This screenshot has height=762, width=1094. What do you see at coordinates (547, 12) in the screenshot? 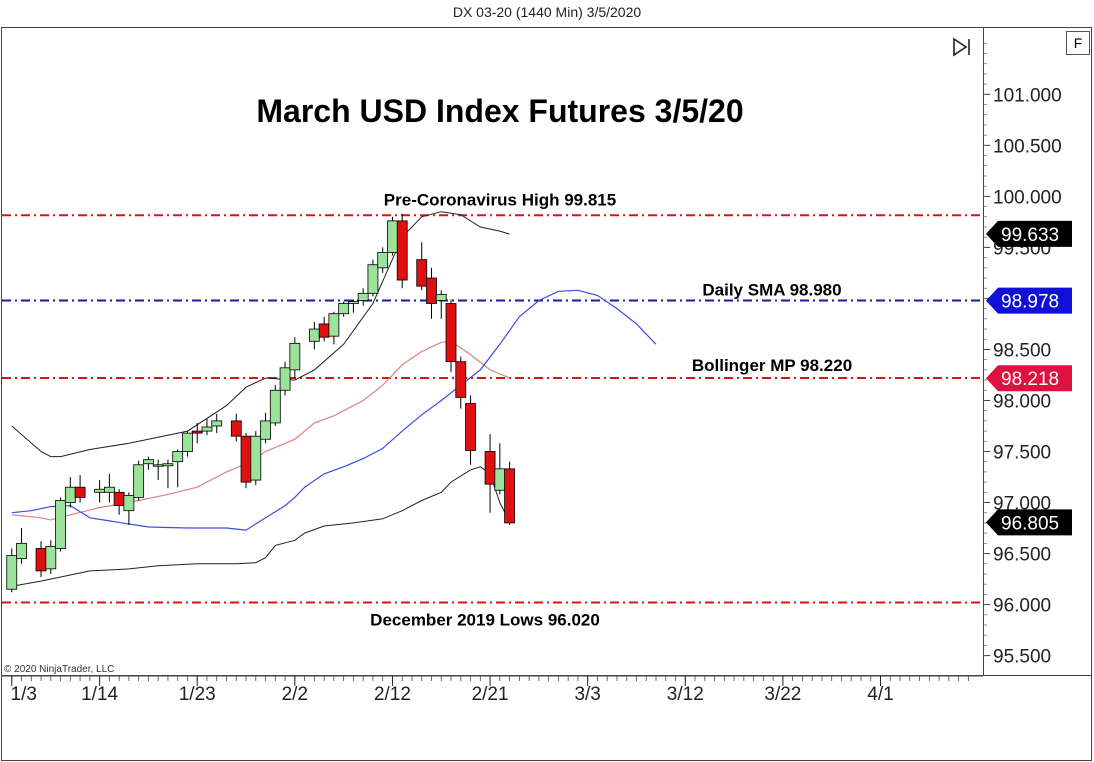
I see `chart-header: DX 03-20 (1440 Min) 3/5/2020` at bounding box center [547, 12].